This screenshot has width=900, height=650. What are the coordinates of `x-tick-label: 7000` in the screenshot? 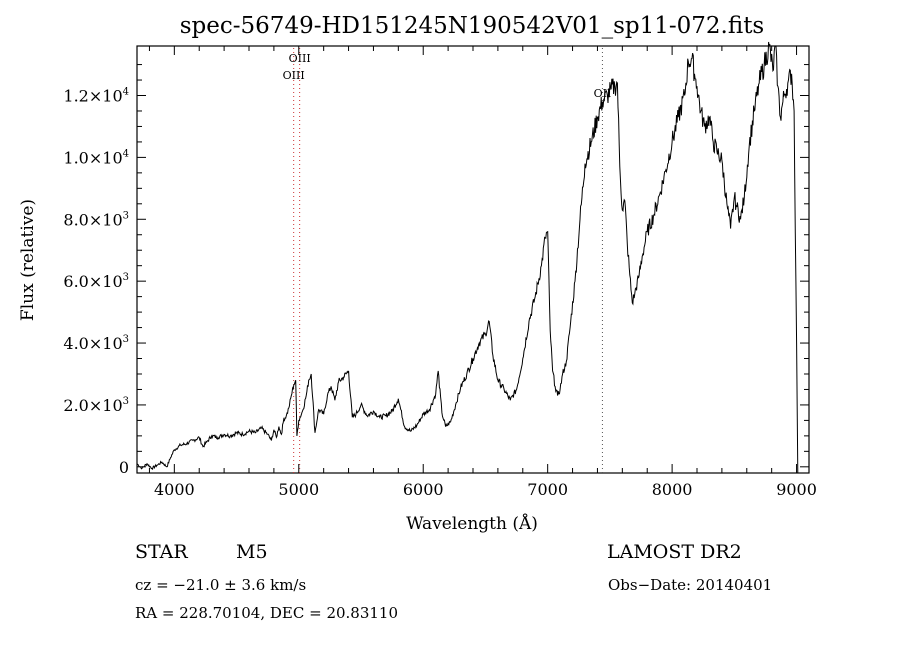 It's located at (547, 489).